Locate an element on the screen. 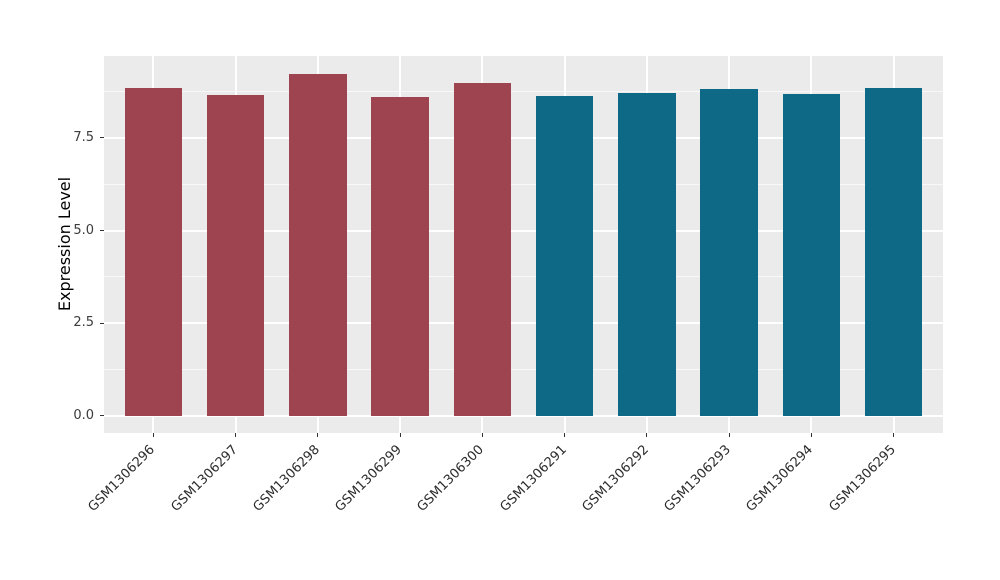  bar-GSM1306297 is located at coordinates (235, 255).